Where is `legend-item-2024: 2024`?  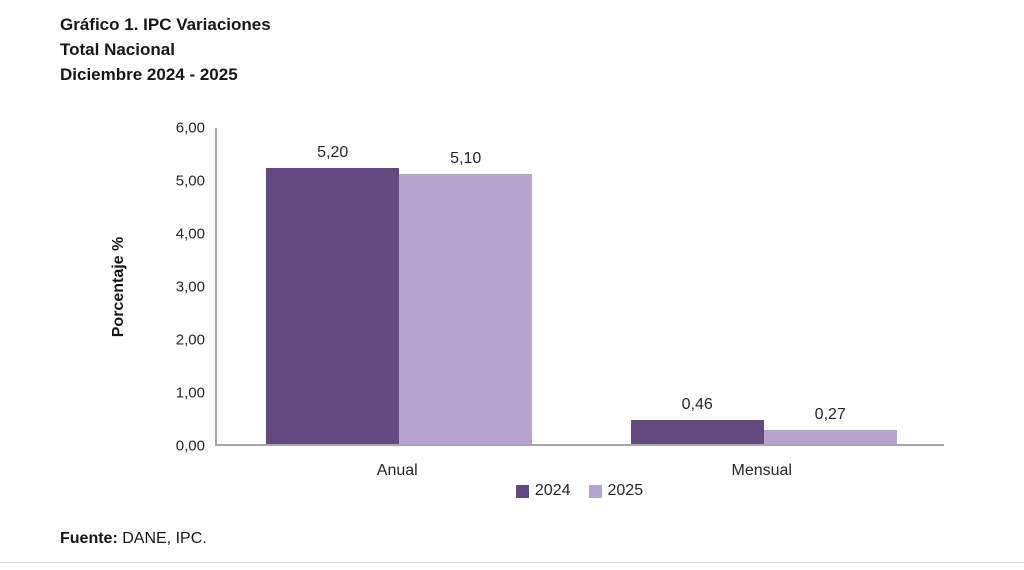 legend-item-2024: 2024 is located at coordinates (543, 491).